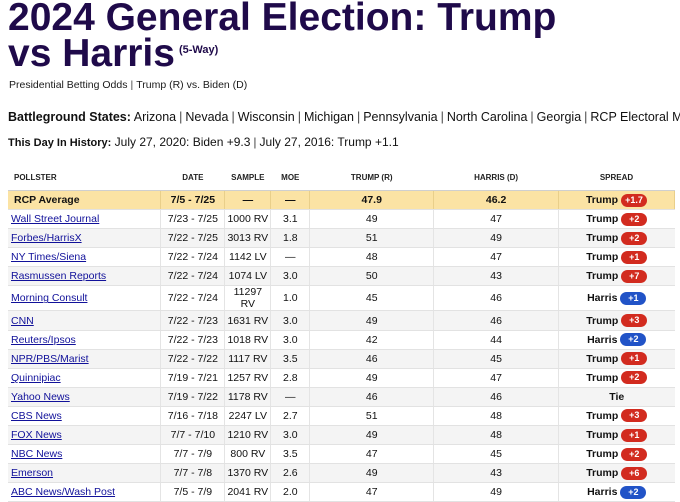  I want to click on date-cell: 7/23 - 7/25, so click(193, 219).